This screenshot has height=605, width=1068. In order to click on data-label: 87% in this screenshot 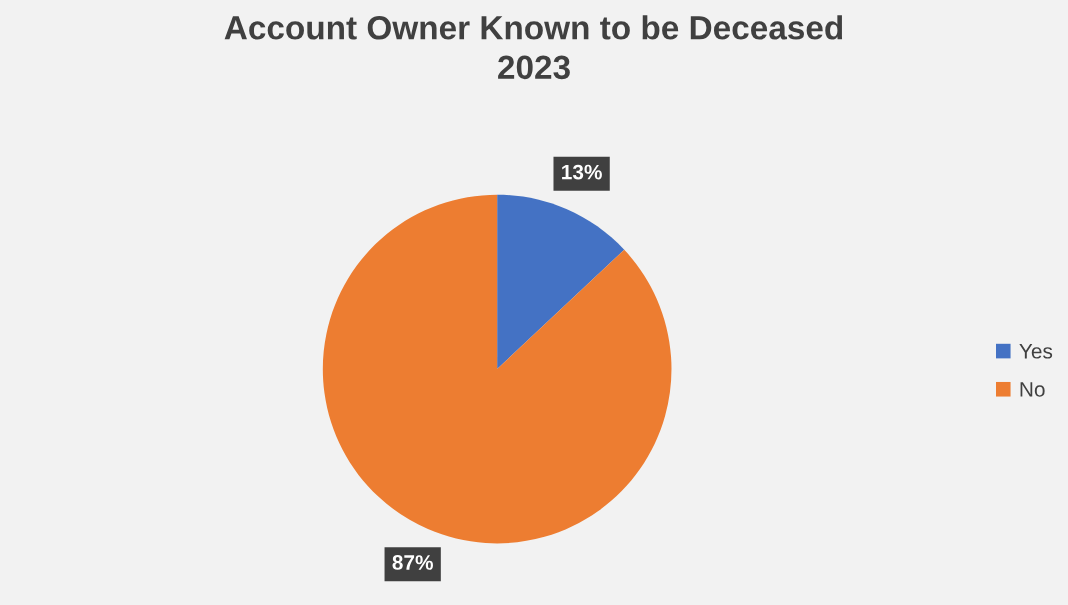, I will do `click(412, 562)`.